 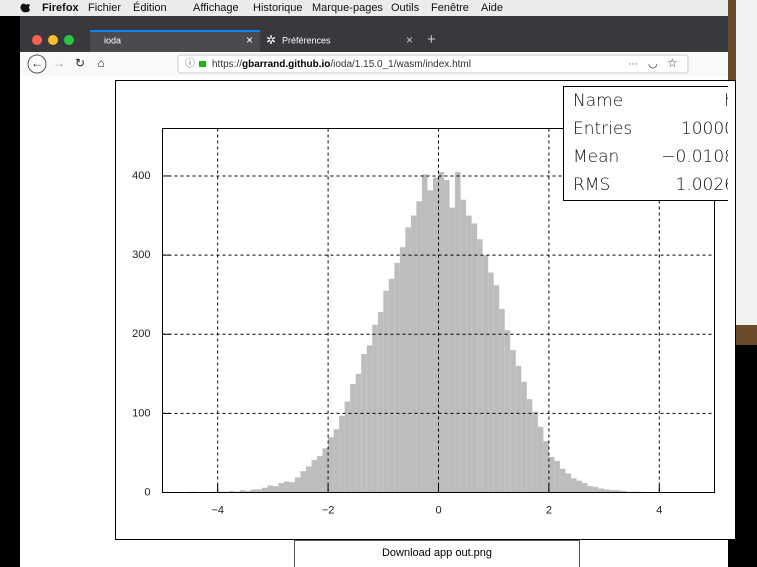 What do you see at coordinates (596, 157) in the screenshot?
I see `stats-label: Mean` at bounding box center [596, 157].